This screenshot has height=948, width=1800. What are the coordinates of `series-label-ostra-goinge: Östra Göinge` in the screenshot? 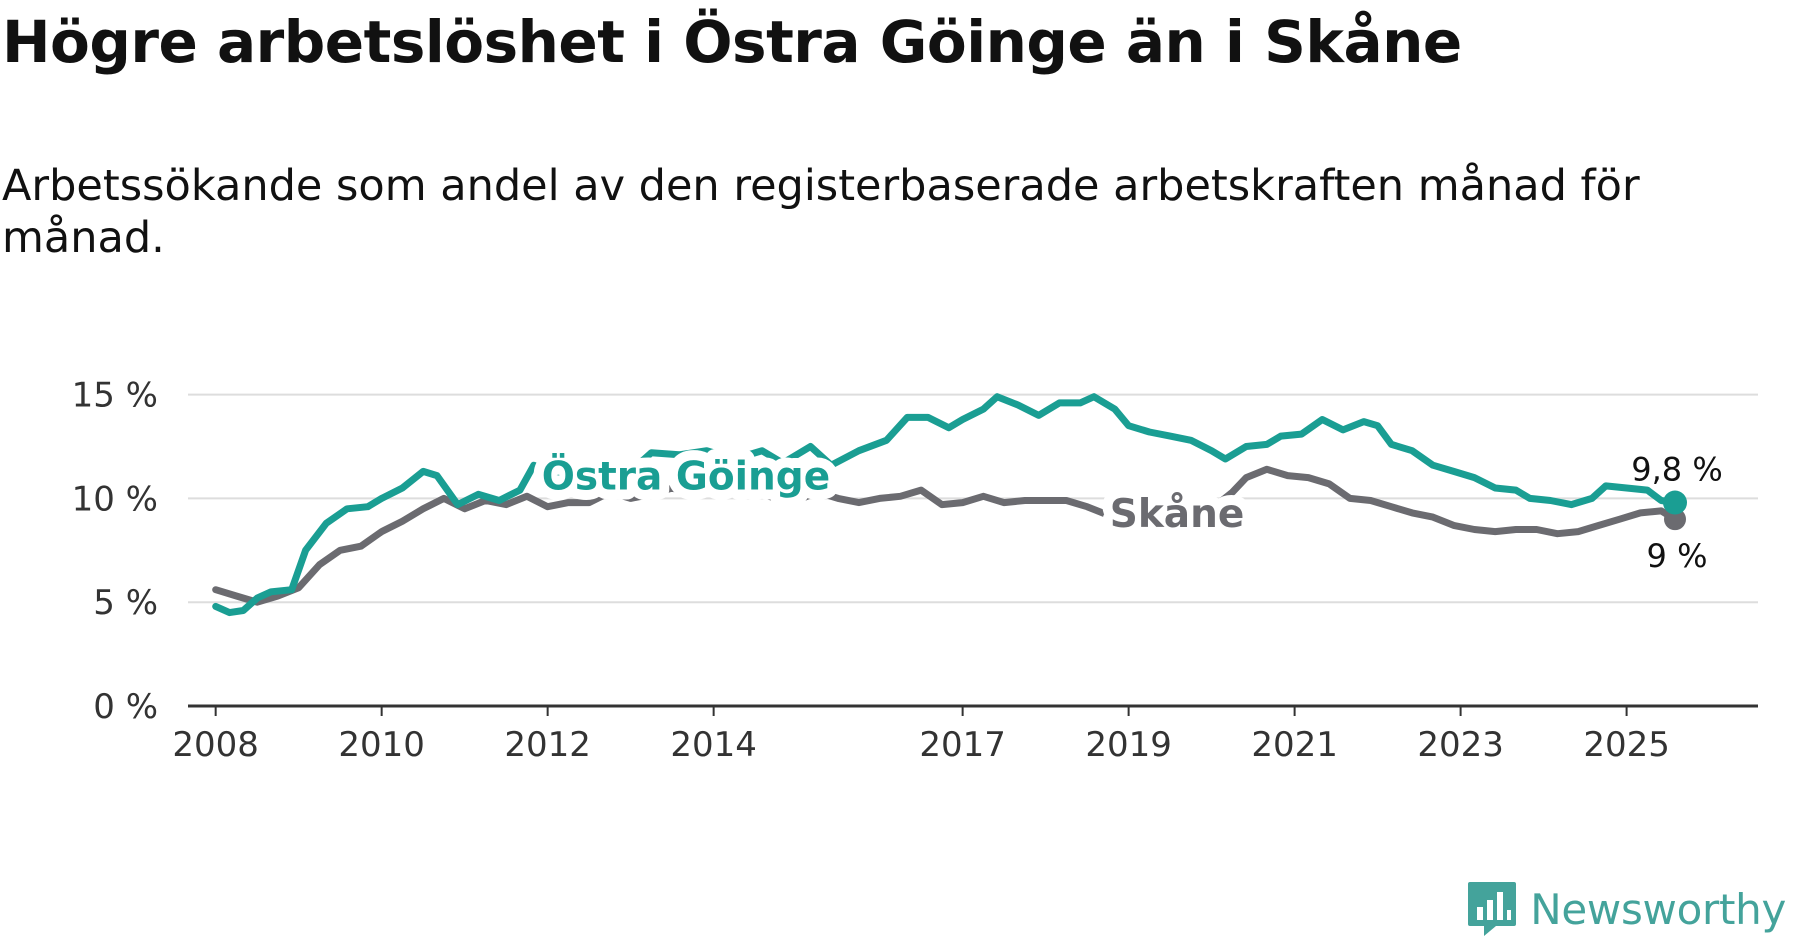 It's located at (686, 476).